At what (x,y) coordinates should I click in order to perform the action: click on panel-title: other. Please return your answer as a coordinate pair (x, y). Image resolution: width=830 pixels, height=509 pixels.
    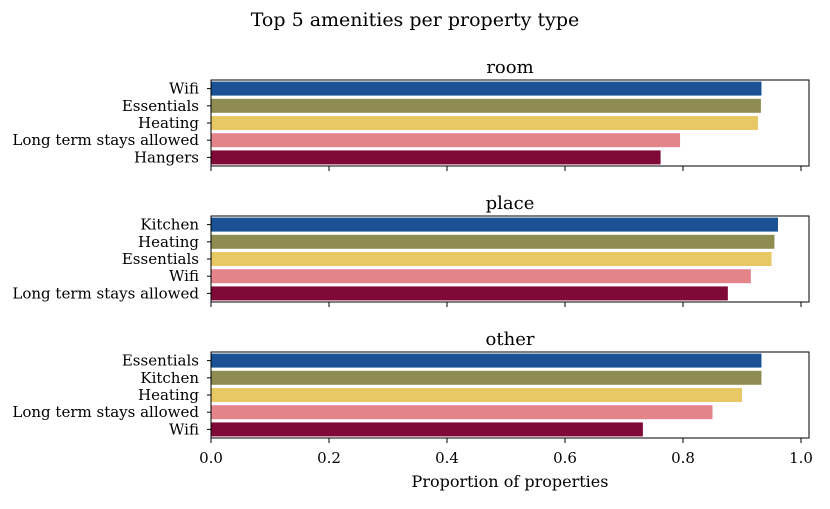
    Looking at the image, I should click on (510, 339).